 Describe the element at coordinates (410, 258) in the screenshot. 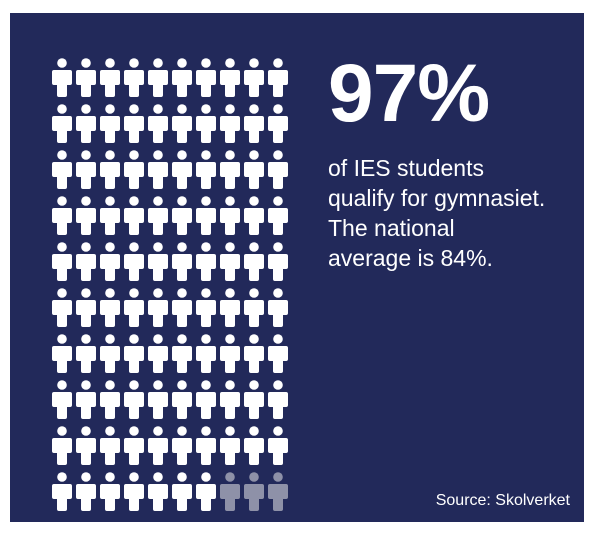

I see `description-line: average is 84%.` at that location.